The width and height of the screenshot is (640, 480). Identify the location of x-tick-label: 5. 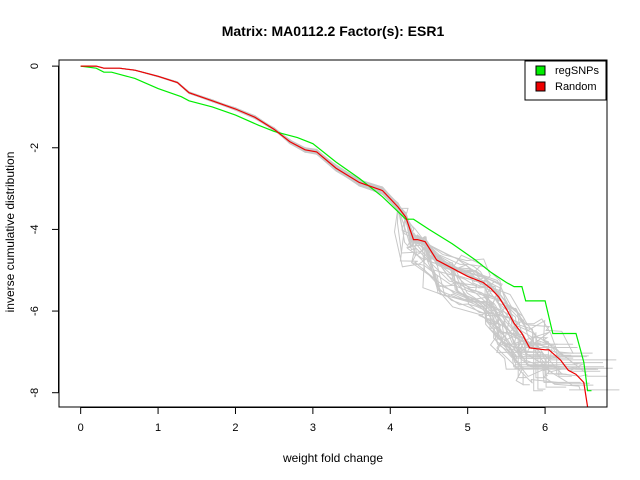
(468, 428).